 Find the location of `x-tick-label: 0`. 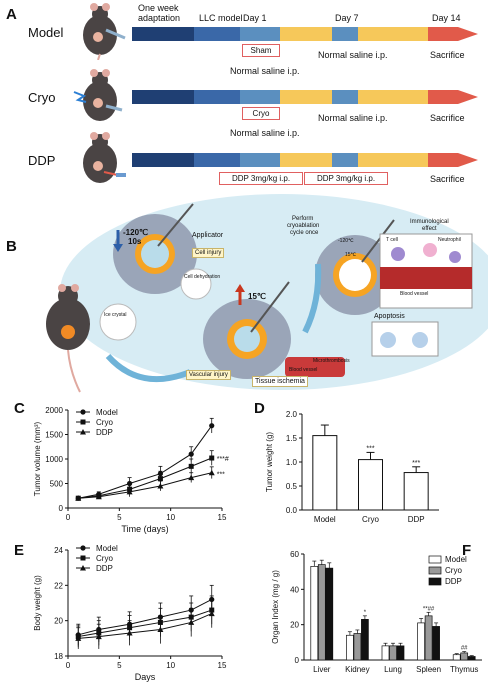

x-tick-label: 0 is located at coordinates (68, 665).